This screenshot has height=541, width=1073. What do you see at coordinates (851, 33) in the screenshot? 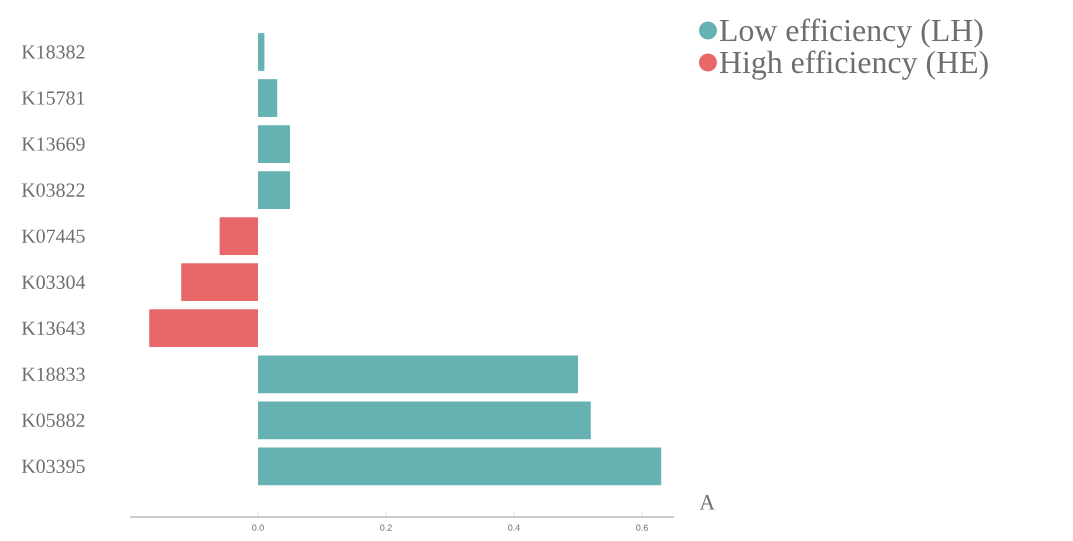
I see `legend-label: Low efficiency (LH)` at bounding box center [851, 33].